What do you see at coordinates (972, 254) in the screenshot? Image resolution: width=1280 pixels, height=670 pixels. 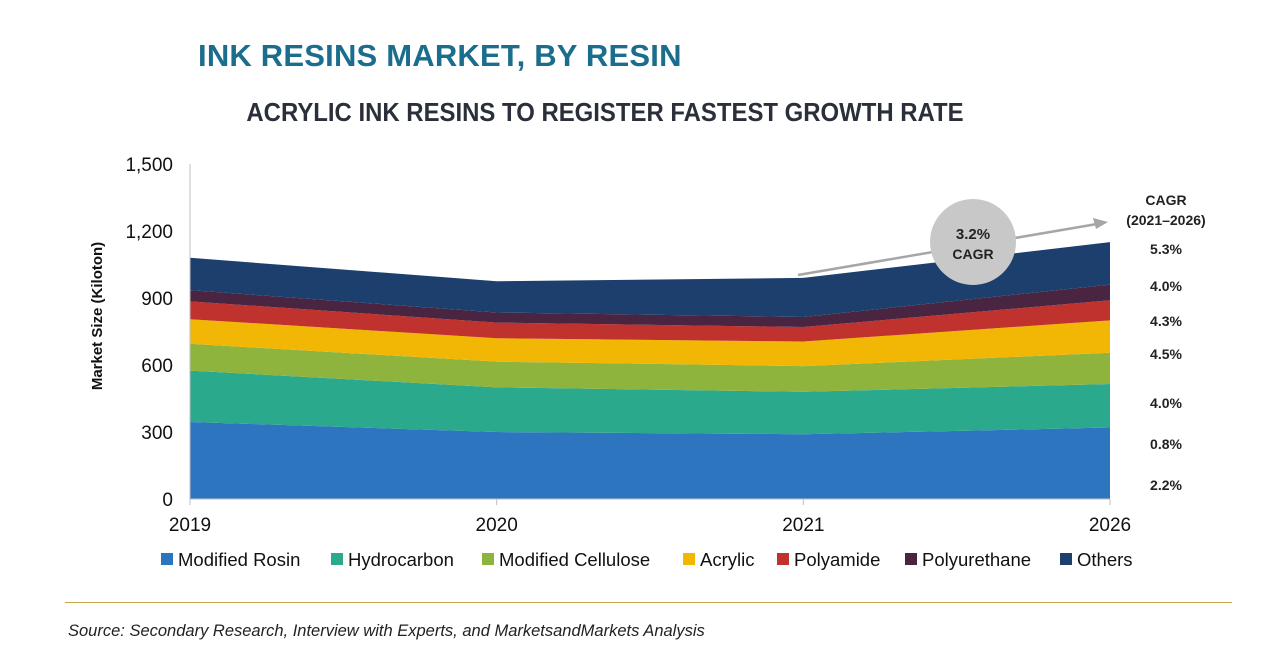 I see `cagr-bubble-label: CAGR` at bounding box center [972, 254].